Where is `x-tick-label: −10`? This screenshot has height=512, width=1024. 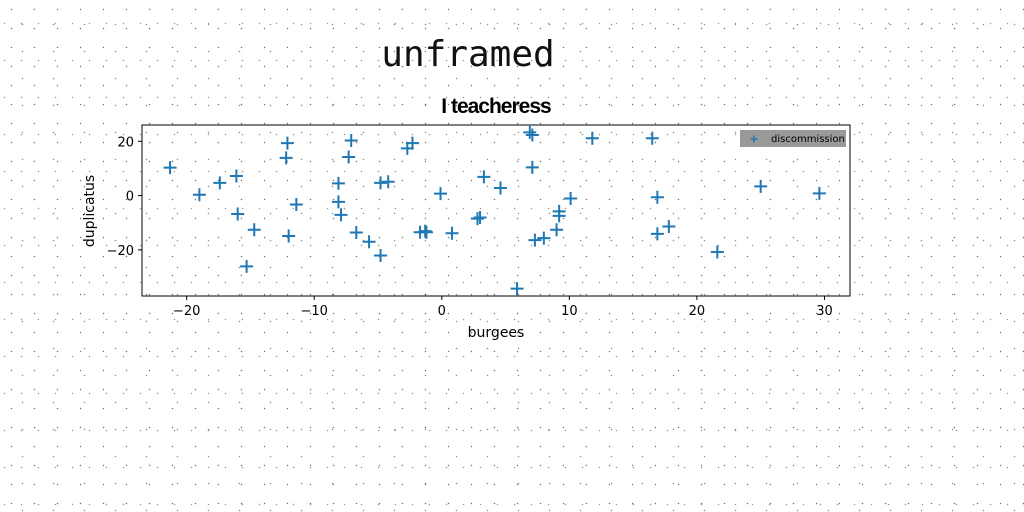 x-tick-label: −10 is located at coordinates (313, 311).